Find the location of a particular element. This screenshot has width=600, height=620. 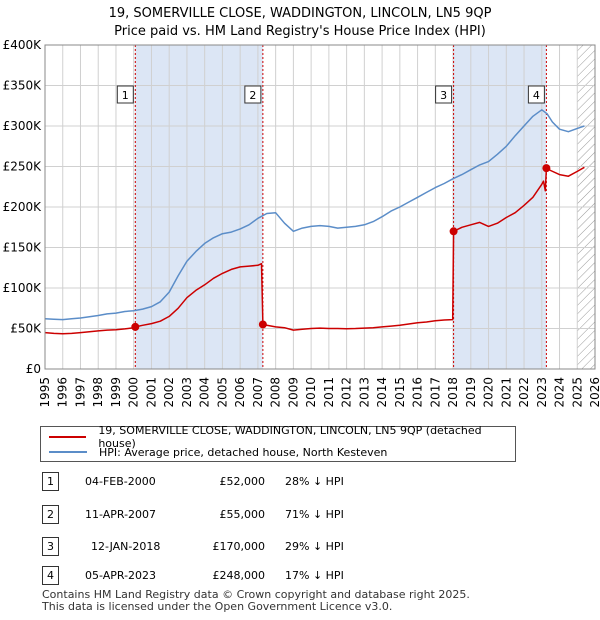

sale-number-badge: 1 is located at coordinates (50, 481).